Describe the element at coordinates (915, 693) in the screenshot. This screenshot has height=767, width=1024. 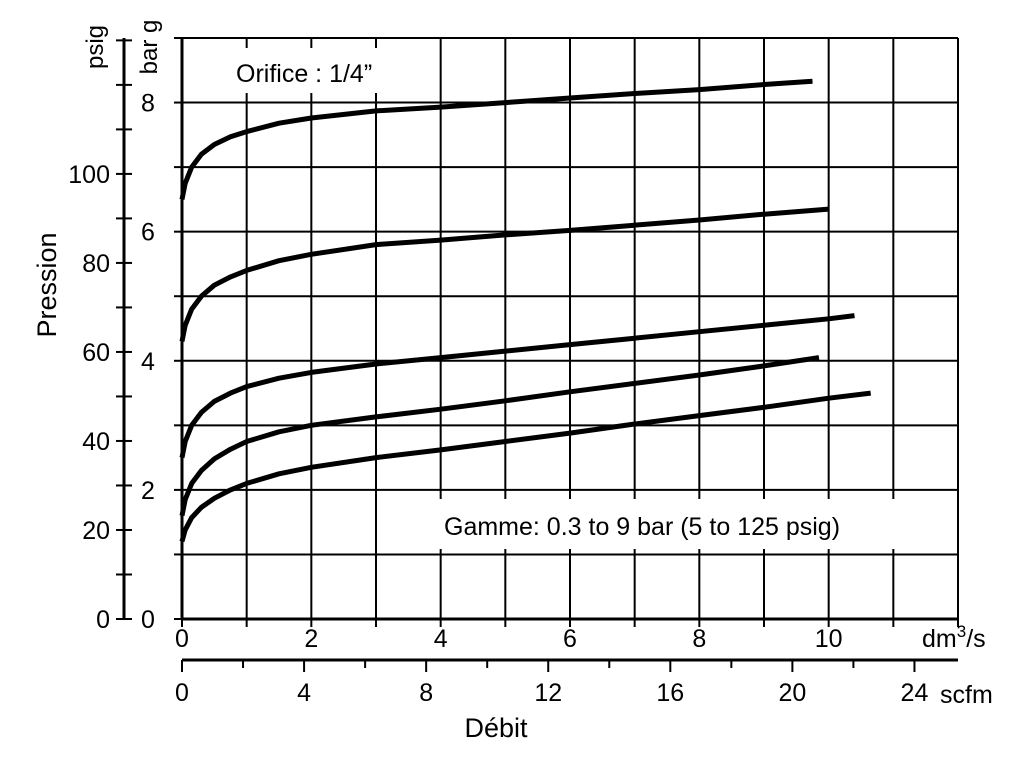
I see `scfm-tick-label: 24` at that location.